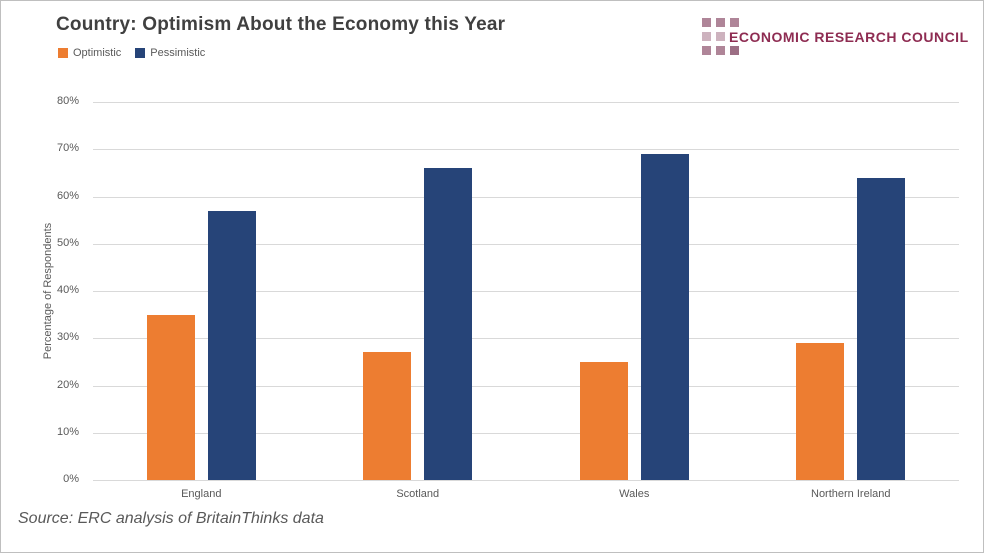  I want to click on legend-item-optimistic: Optimistic, so click(89, 53).